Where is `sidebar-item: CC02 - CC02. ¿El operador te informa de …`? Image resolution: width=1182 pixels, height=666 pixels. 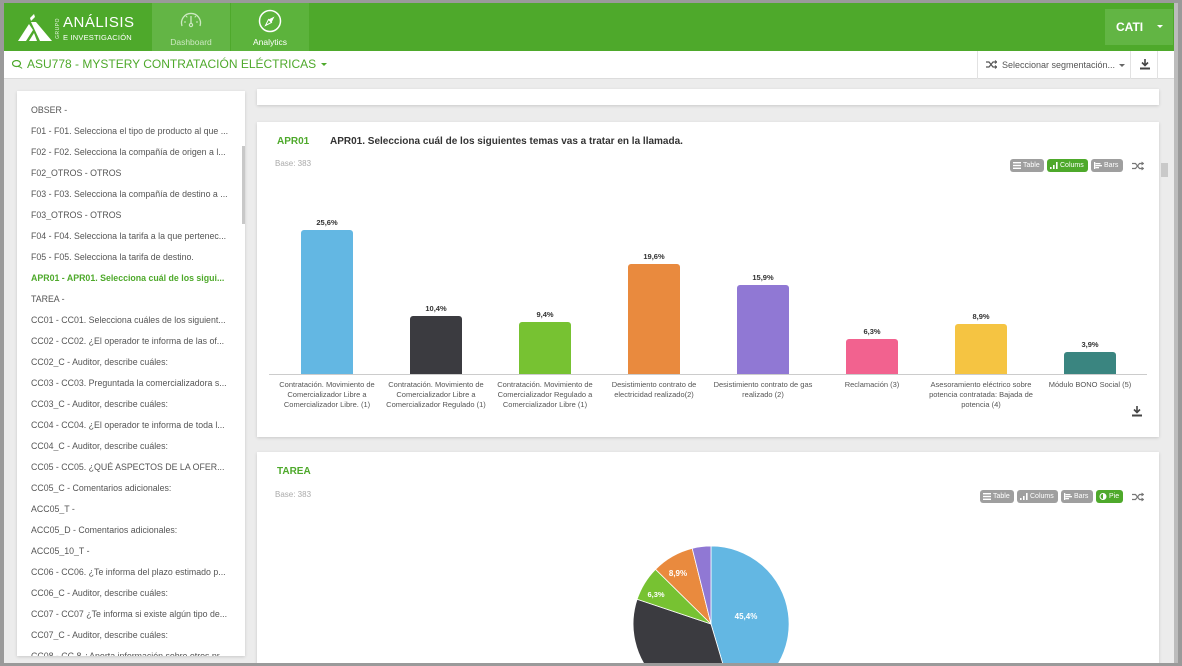
sidebar-item: CC02 - CC02. ¿El operador te informa de … is located at coordinates (128, 341).